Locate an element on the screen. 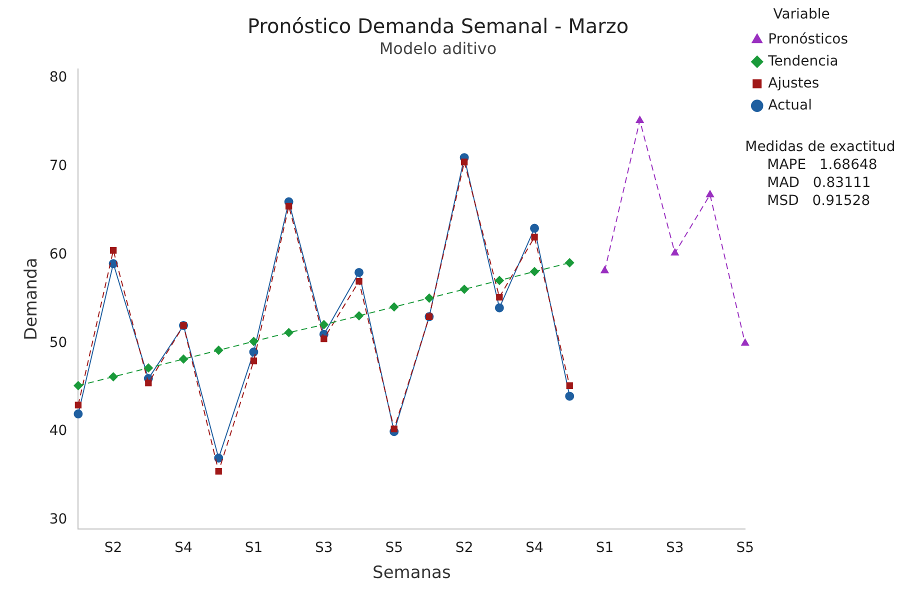 The image size is (904, 610). y-tick-label: 70 is located at coordinates (58, 166).